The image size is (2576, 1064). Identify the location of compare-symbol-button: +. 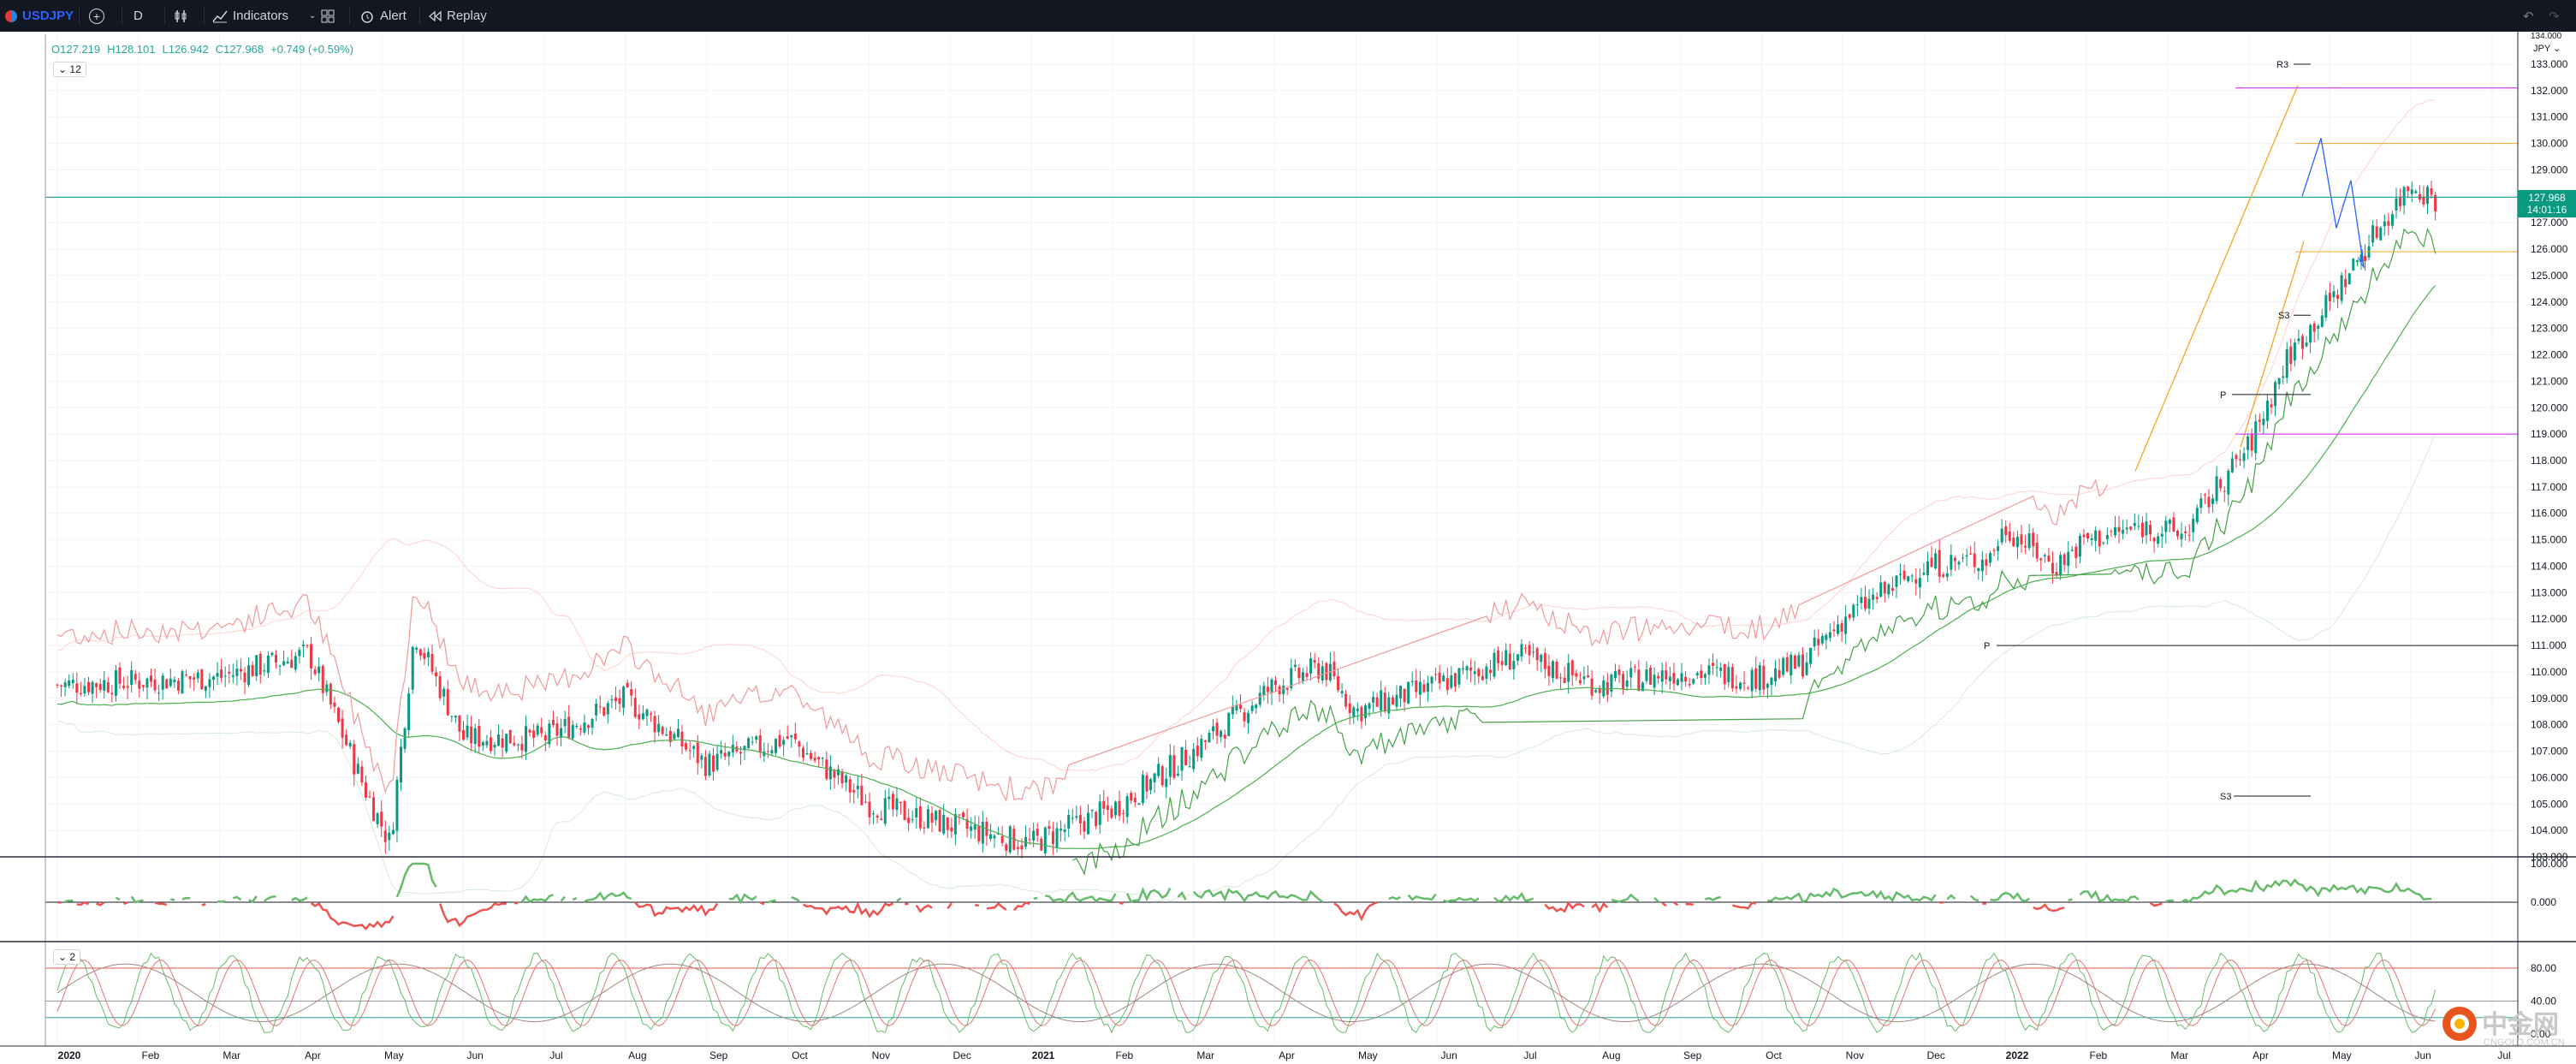
(96, 16).